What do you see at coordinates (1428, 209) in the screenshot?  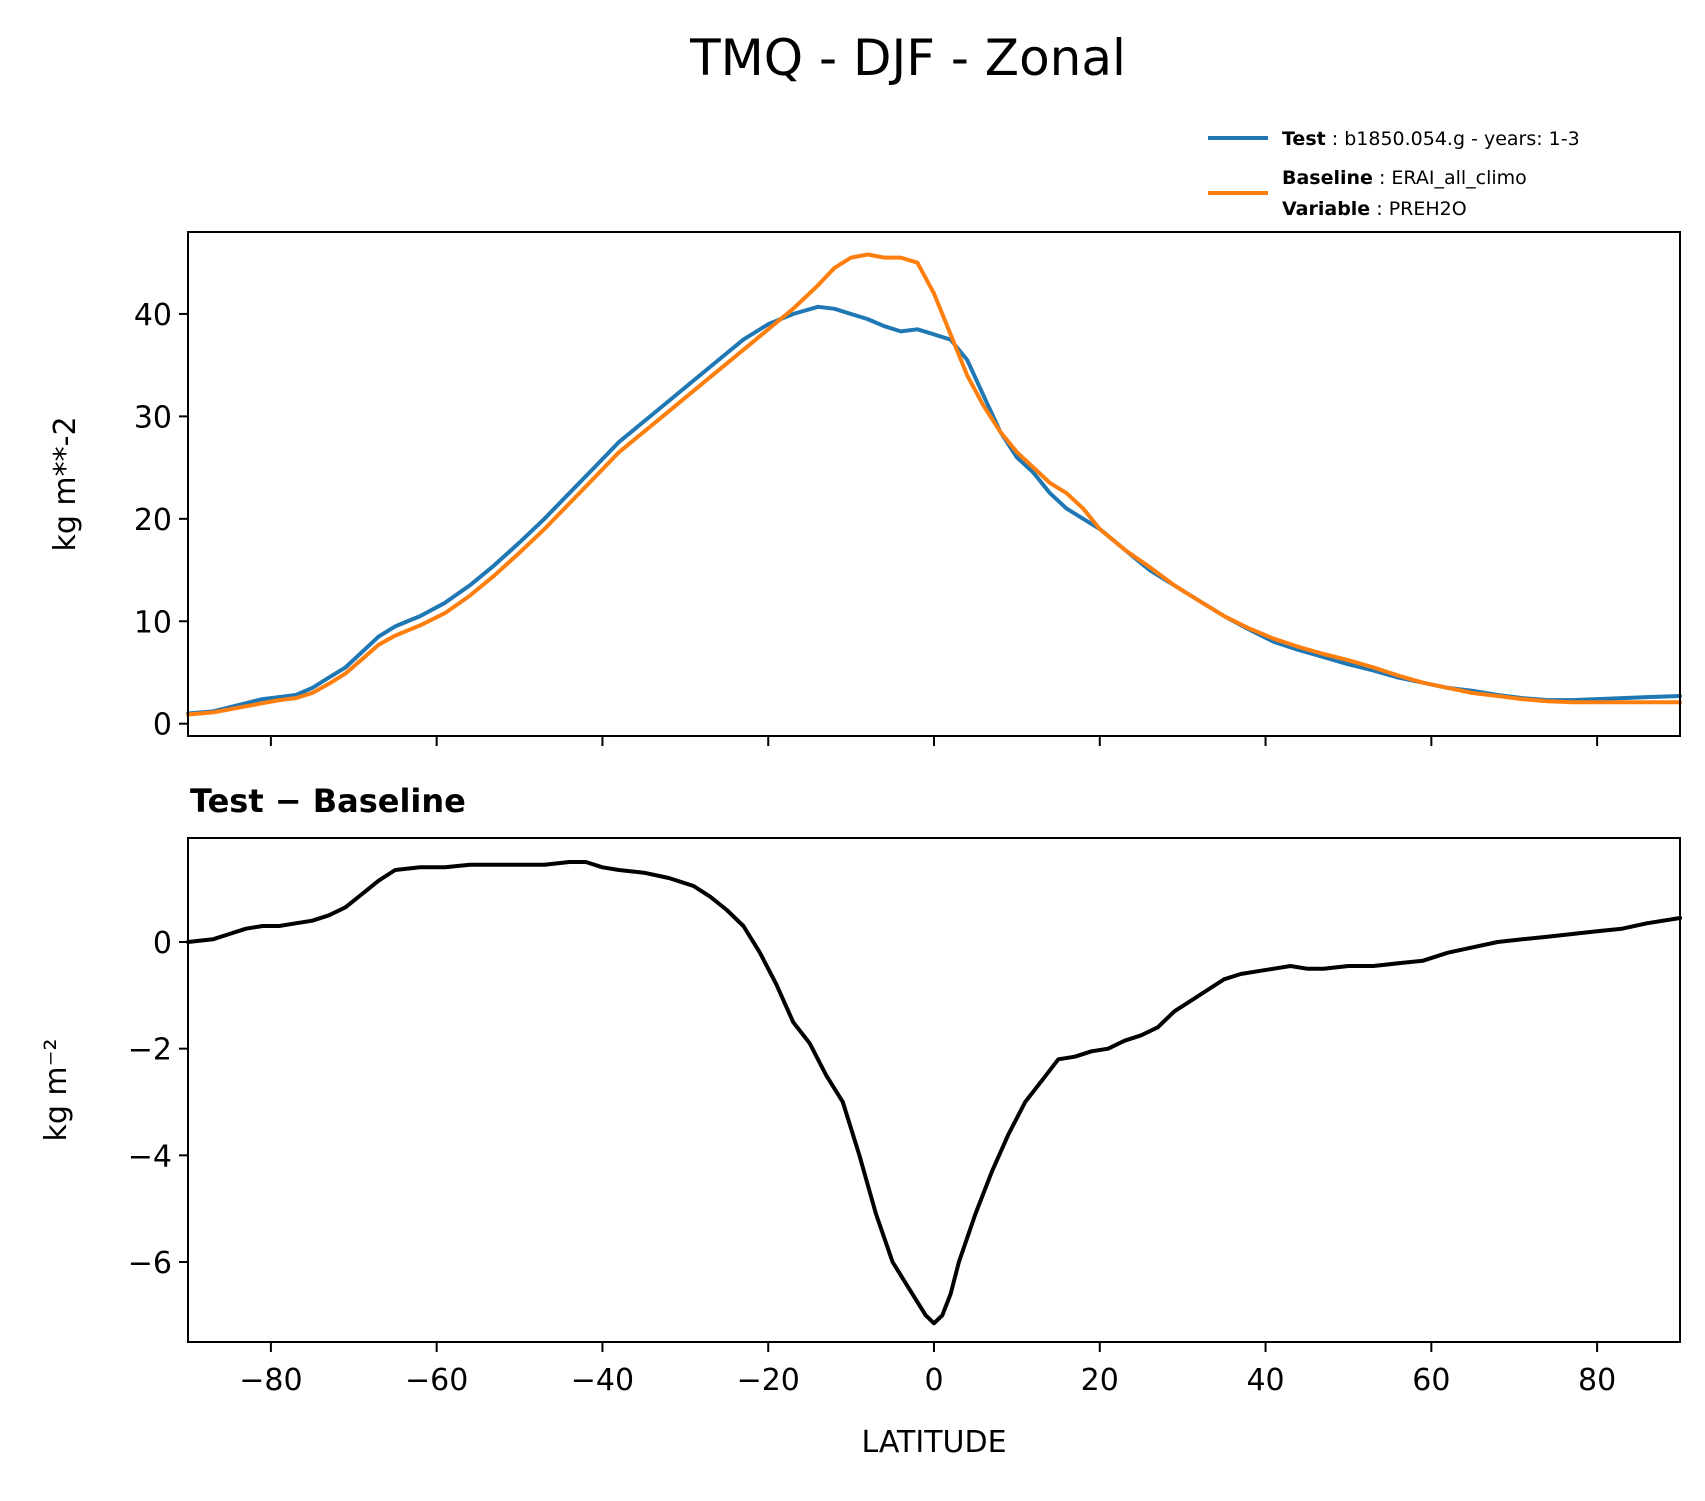 I see `legend-variable-value: PREH2O` at bounding box center [1428, 209].